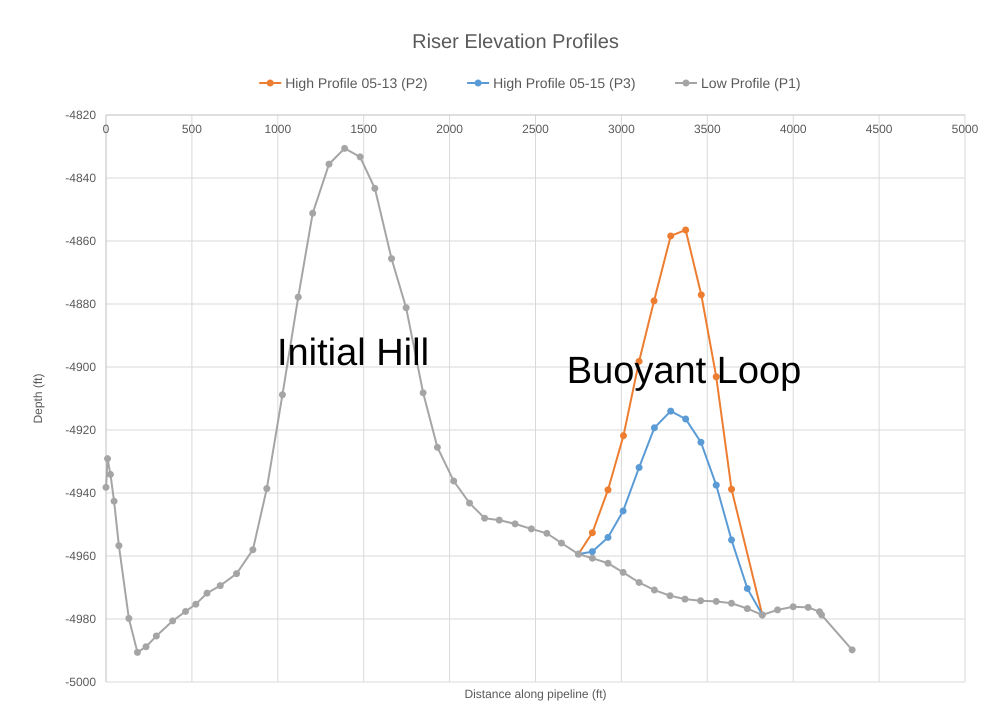 The width and height of the screenshot is (986, 720). What do you see at coordinates (450, 129) in the screenshot?
I see `x-tick-label: 2000` at bounding box center [450, 129].